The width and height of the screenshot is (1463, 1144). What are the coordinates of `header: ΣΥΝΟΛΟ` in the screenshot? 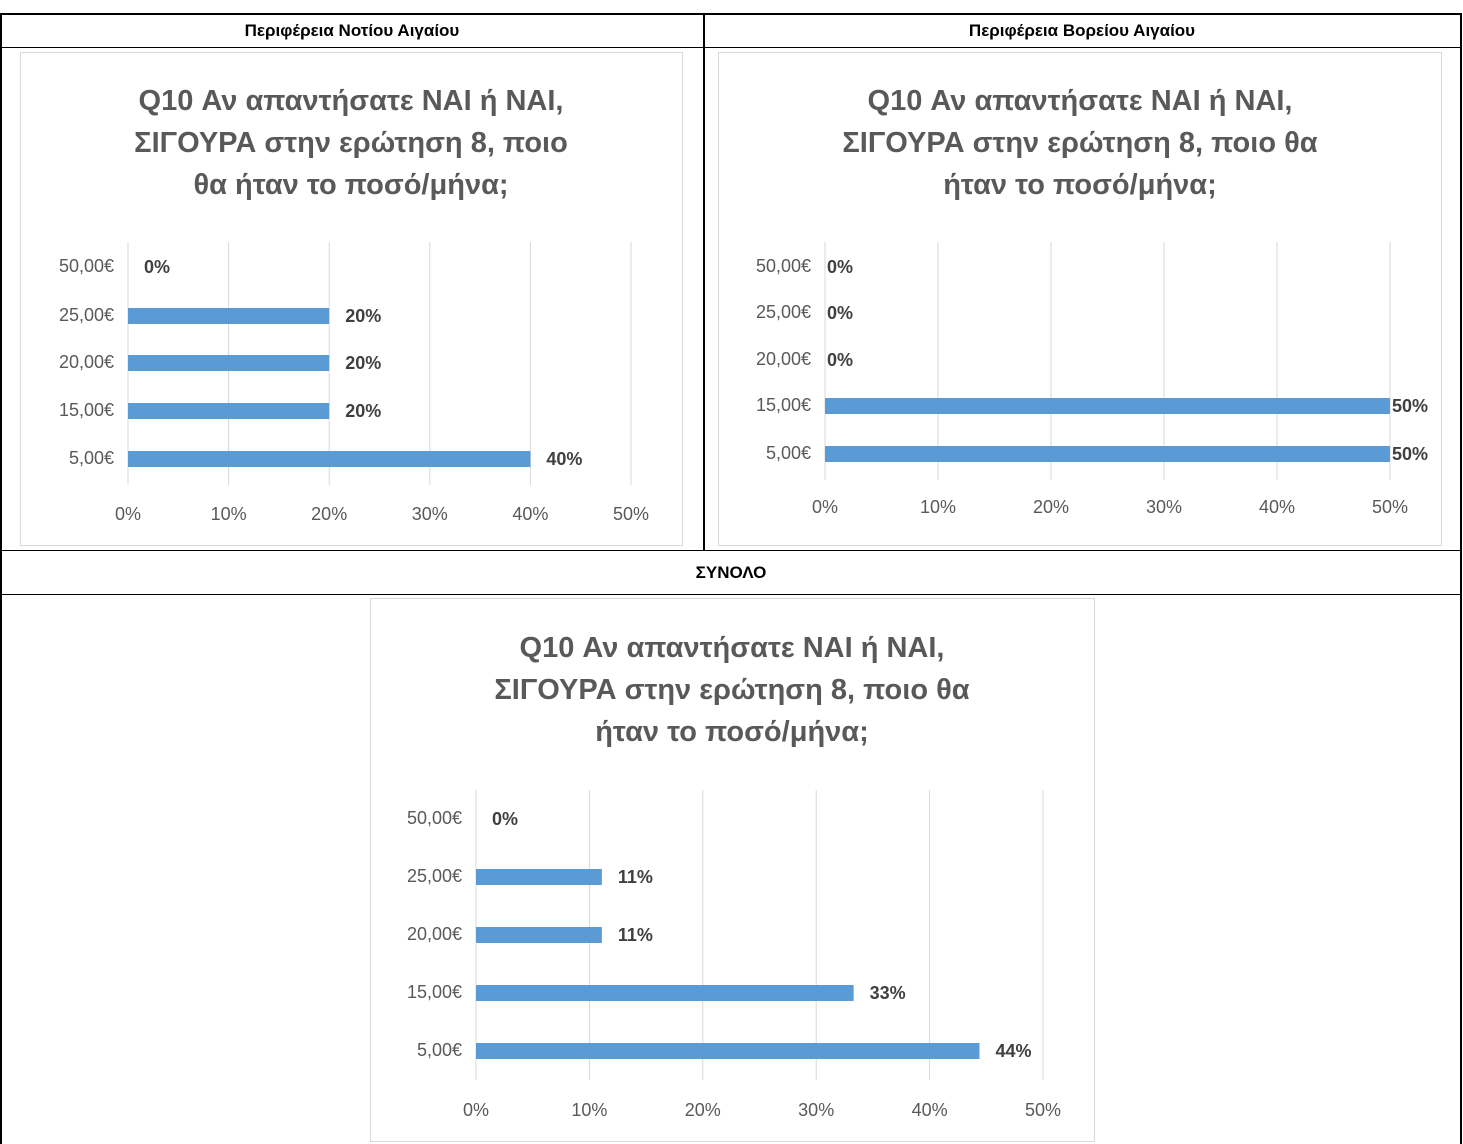 It's located at (731, 572).